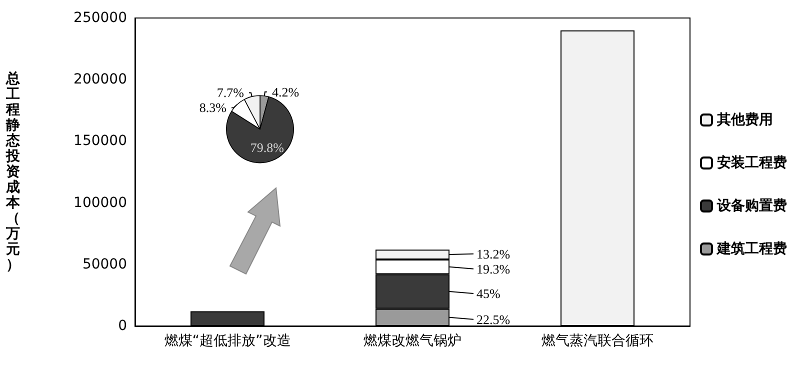 Image resolution: width=800 pixels, height=369 pixels. I want to click on y-tick-label: 50000, so click(104, 264).